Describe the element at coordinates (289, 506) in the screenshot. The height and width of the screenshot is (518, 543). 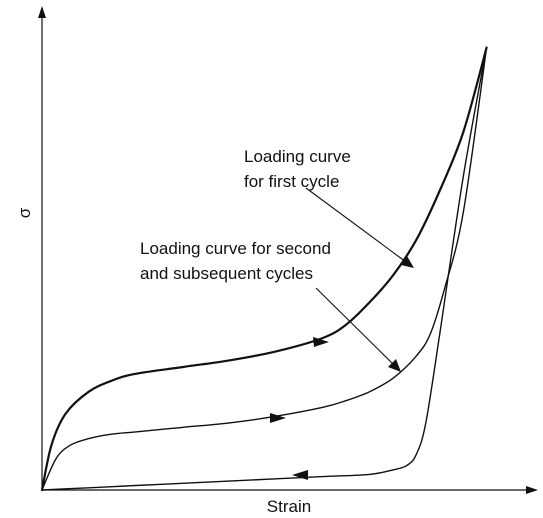
I see `x-axis-label: Strain` at that location.